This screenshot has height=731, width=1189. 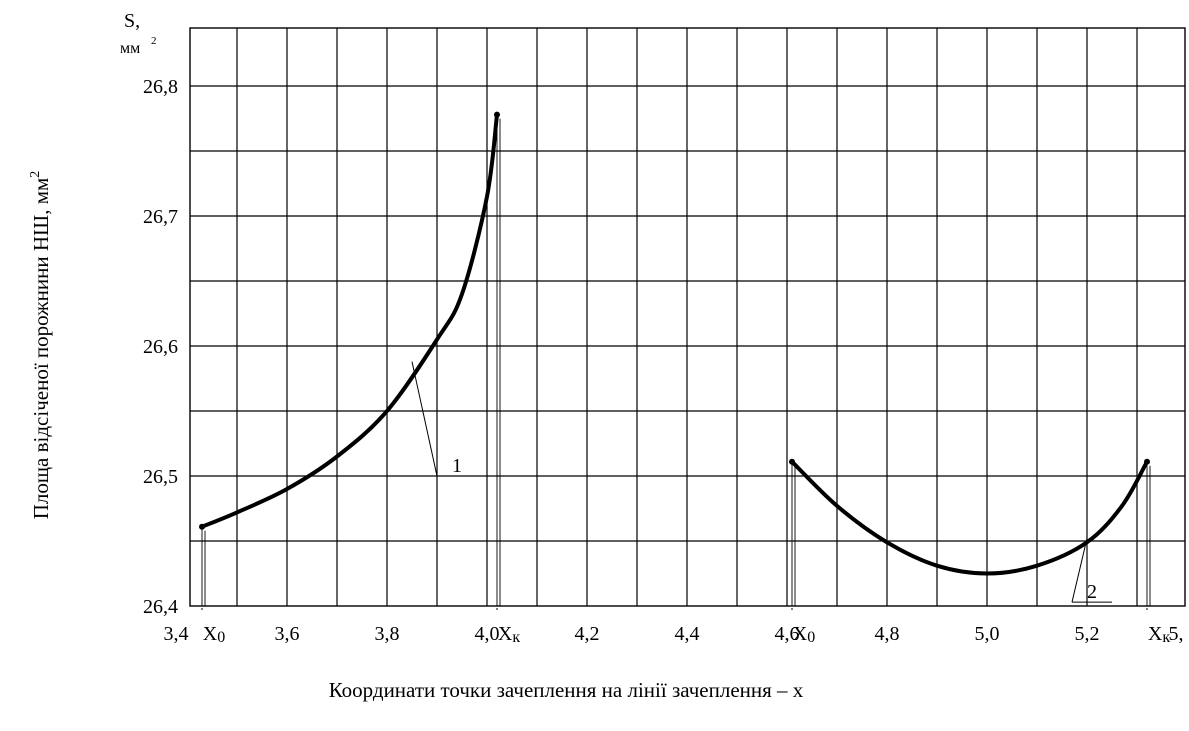 I want to click on x-tick-label: 5,, so click(x=1176, y=634).